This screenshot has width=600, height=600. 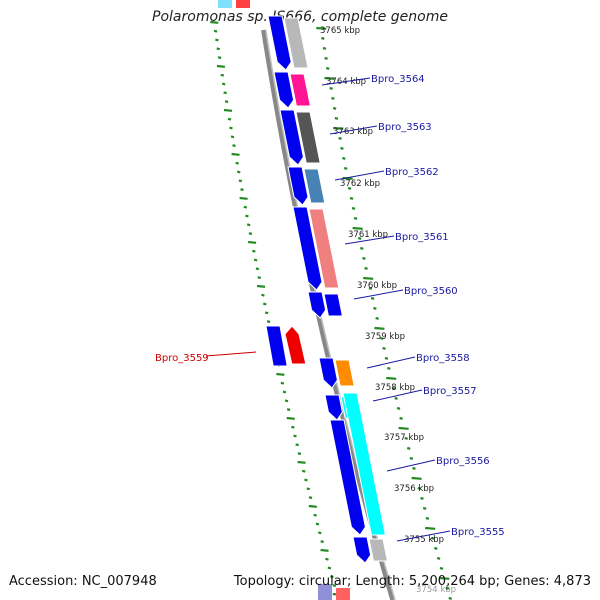 I want to click on gene-label: Bpro_3562, so click(x=412, y=172).